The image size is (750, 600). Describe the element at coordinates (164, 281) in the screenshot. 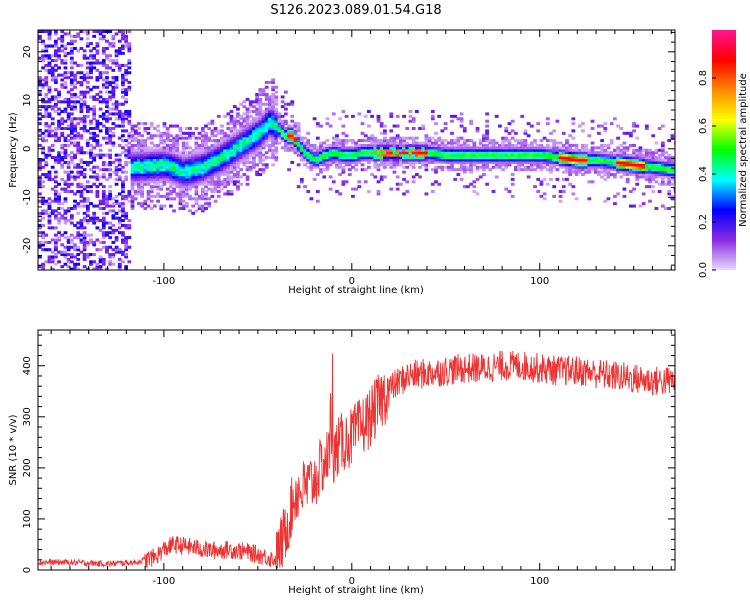

I see `x-tick-label: -100` at that location.